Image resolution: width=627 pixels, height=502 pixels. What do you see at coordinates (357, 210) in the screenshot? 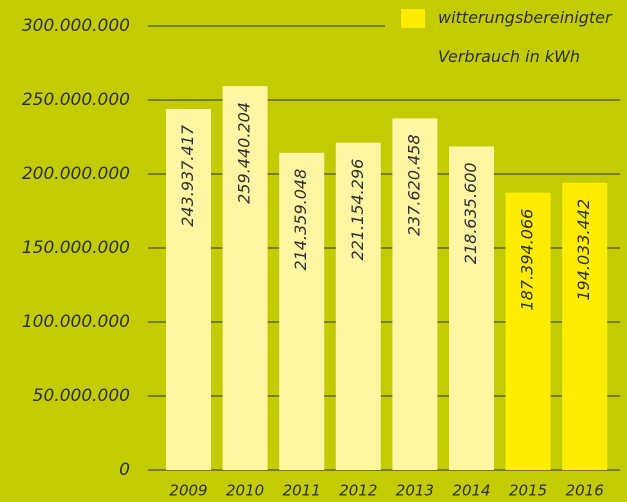
I see `value-label: 221.154.296` at bounding box center [357, 210].